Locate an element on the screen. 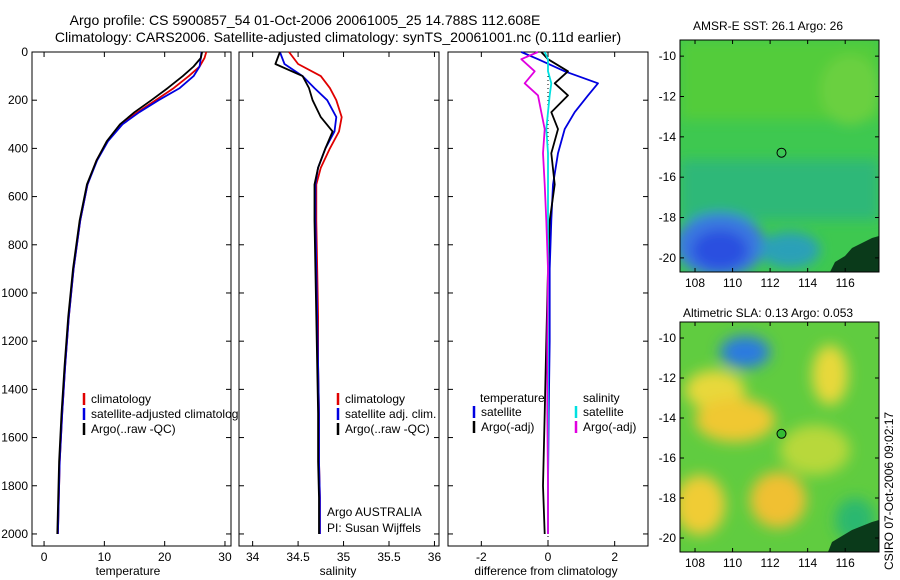 The image size is (900, 580). legend-label-satellite-adj: satellite adj. clim. is located at coordinates (390, 414).